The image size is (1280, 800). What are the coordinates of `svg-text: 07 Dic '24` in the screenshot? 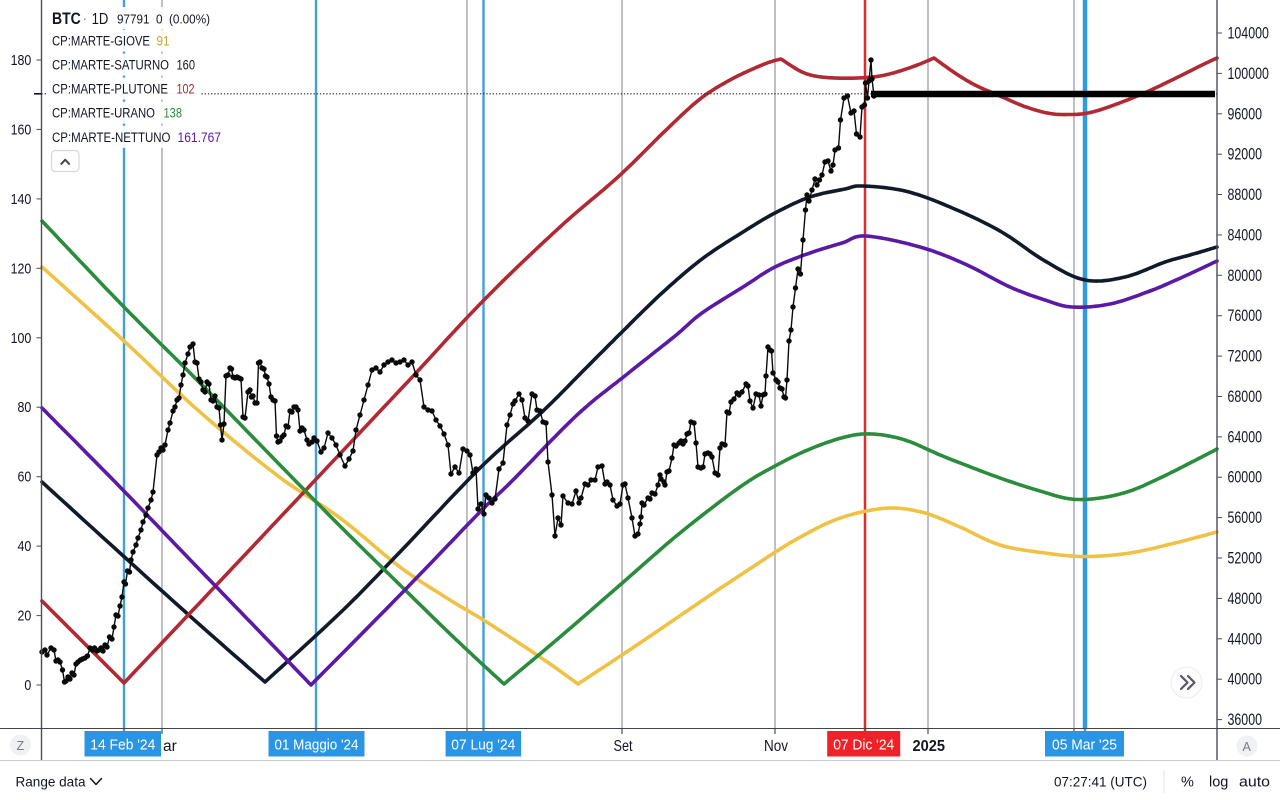 It's located at (863, 745).